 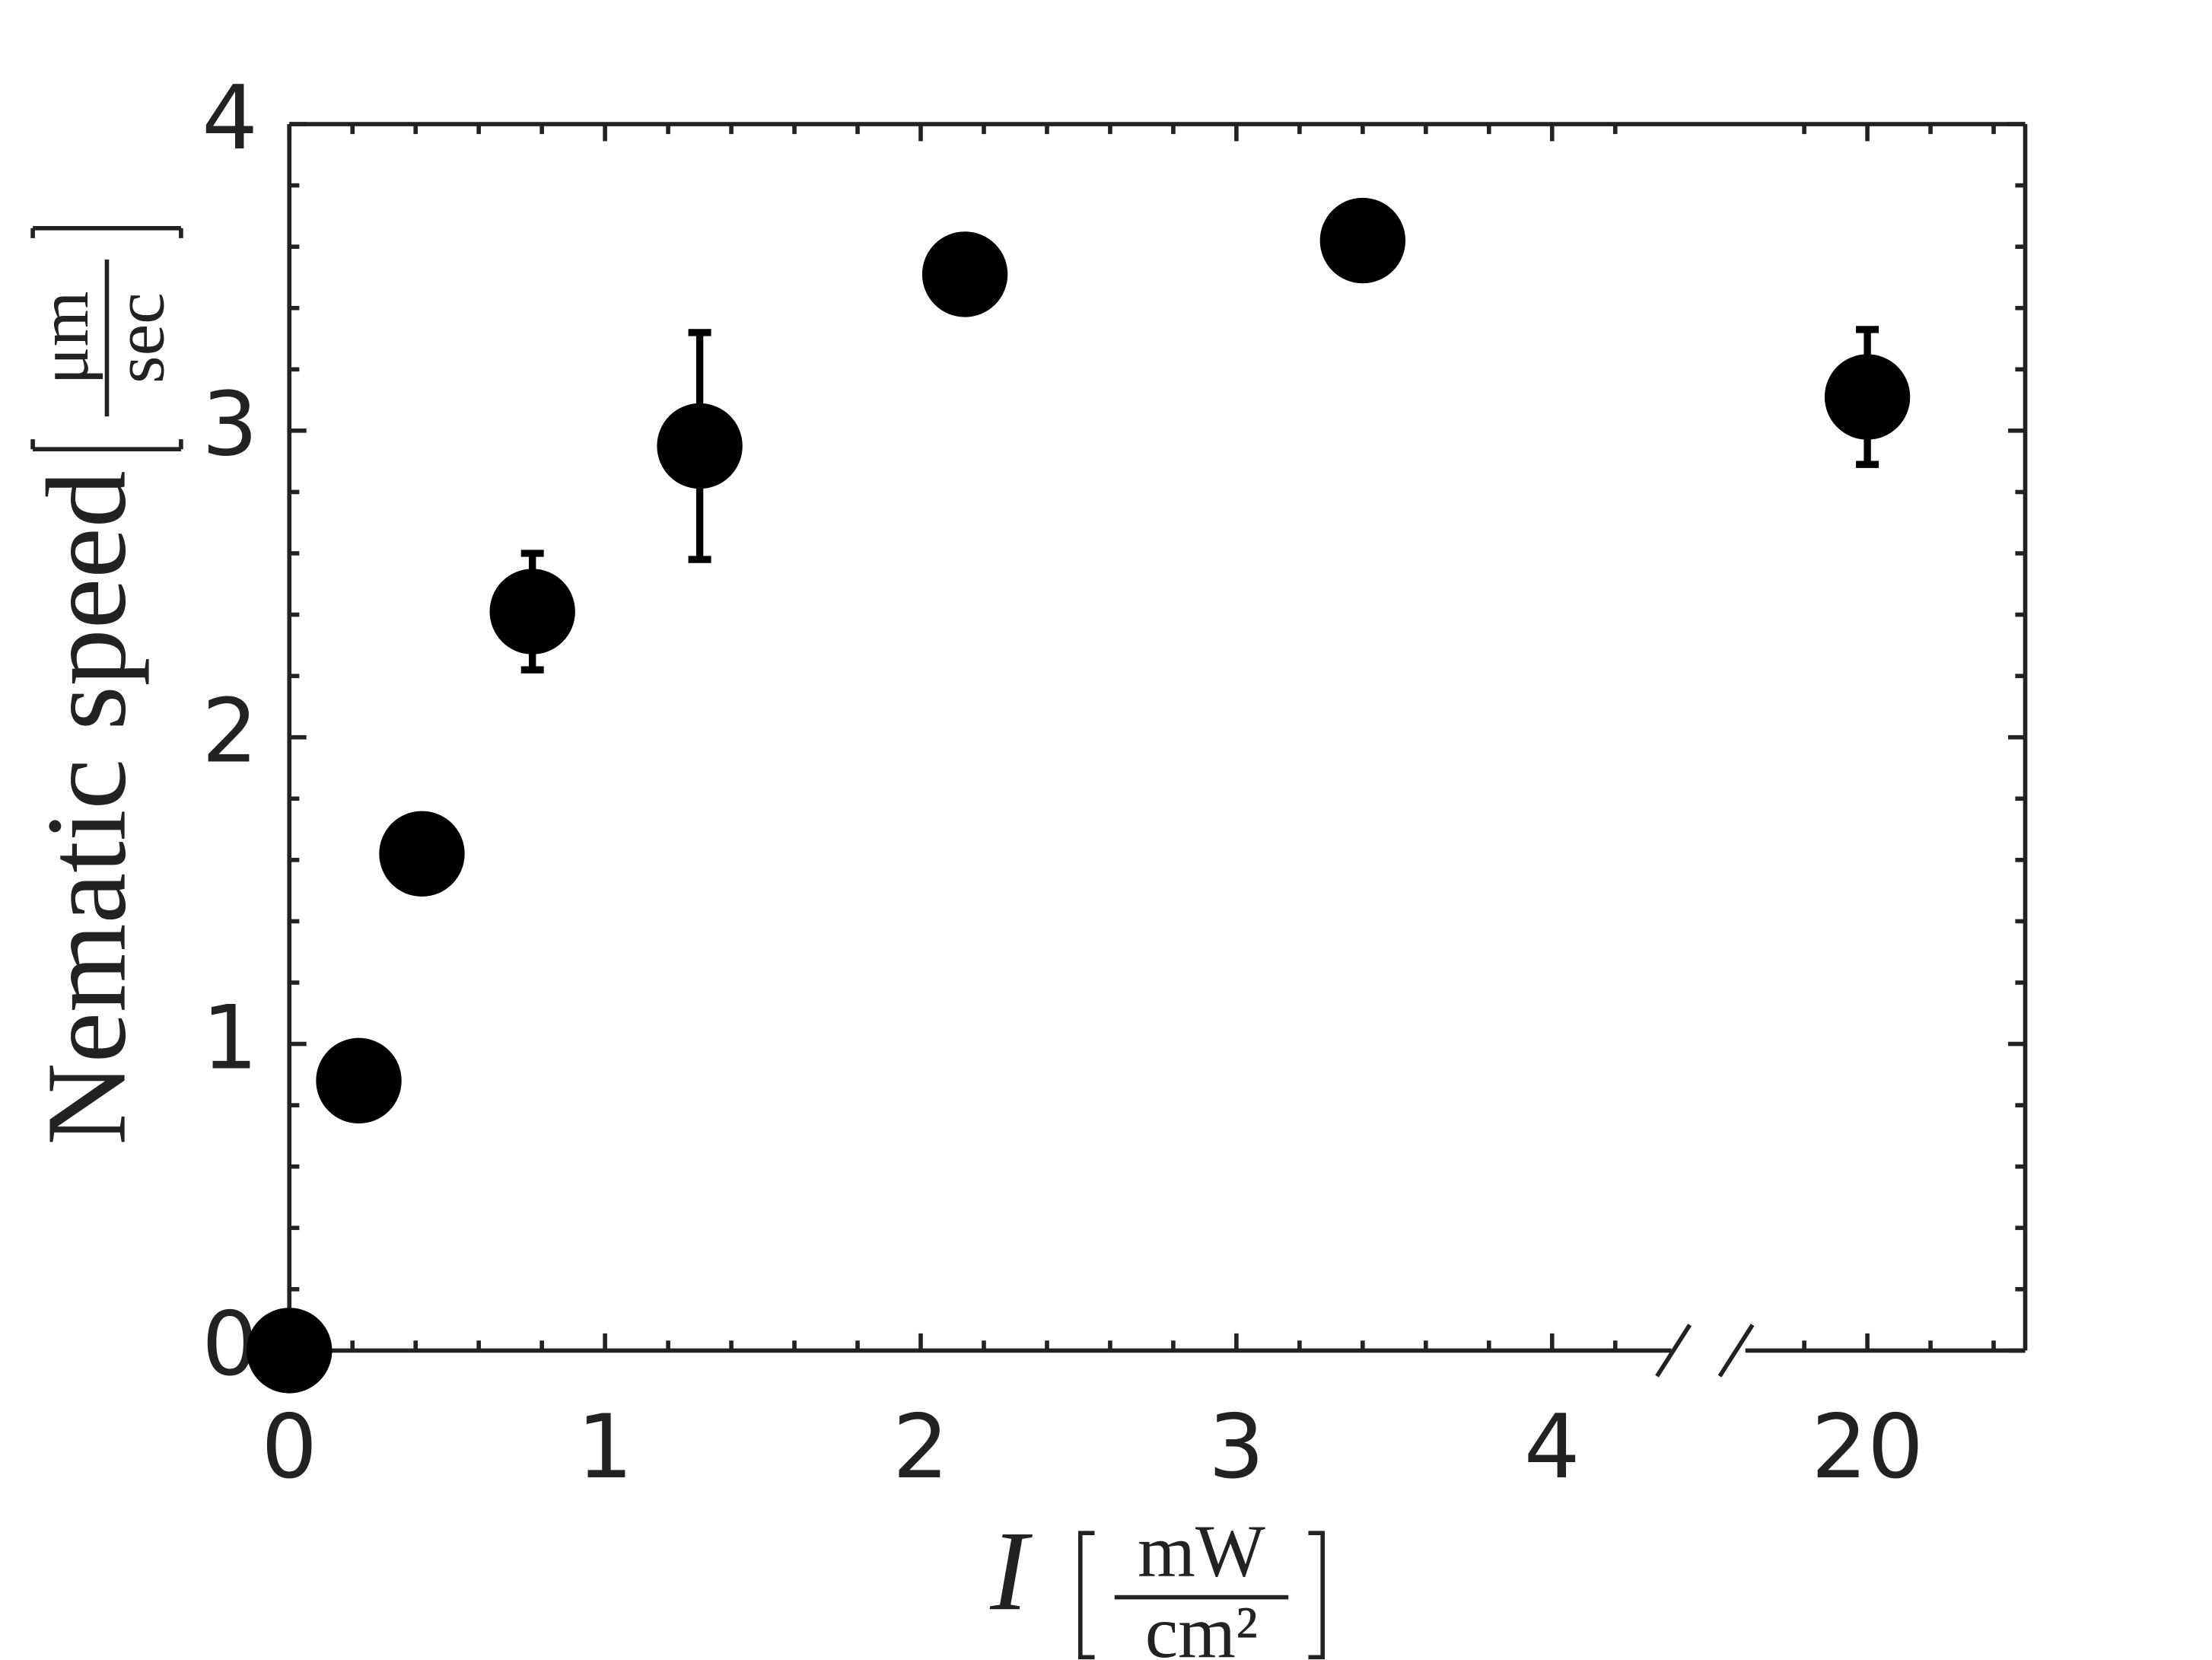 What do you see at coordinates (139, 338) in the screenshot?
I see `y-unit-den: sec` at bounding box center [139, 338].